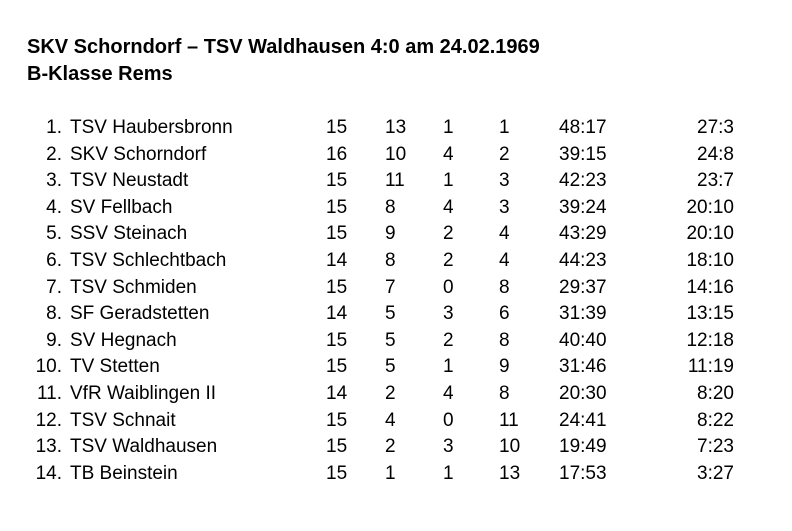 The width and height of the screenshot is (792, 531). Describe the element at coordinates (715, 154) in the screenshot. I see `points-cell: 24:8` at that location.